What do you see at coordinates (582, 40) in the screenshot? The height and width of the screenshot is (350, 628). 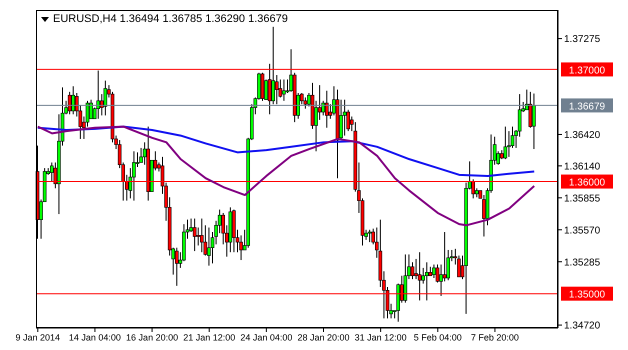 I see `y-tick-label: 1.37275` at bounding box center [582, 40].